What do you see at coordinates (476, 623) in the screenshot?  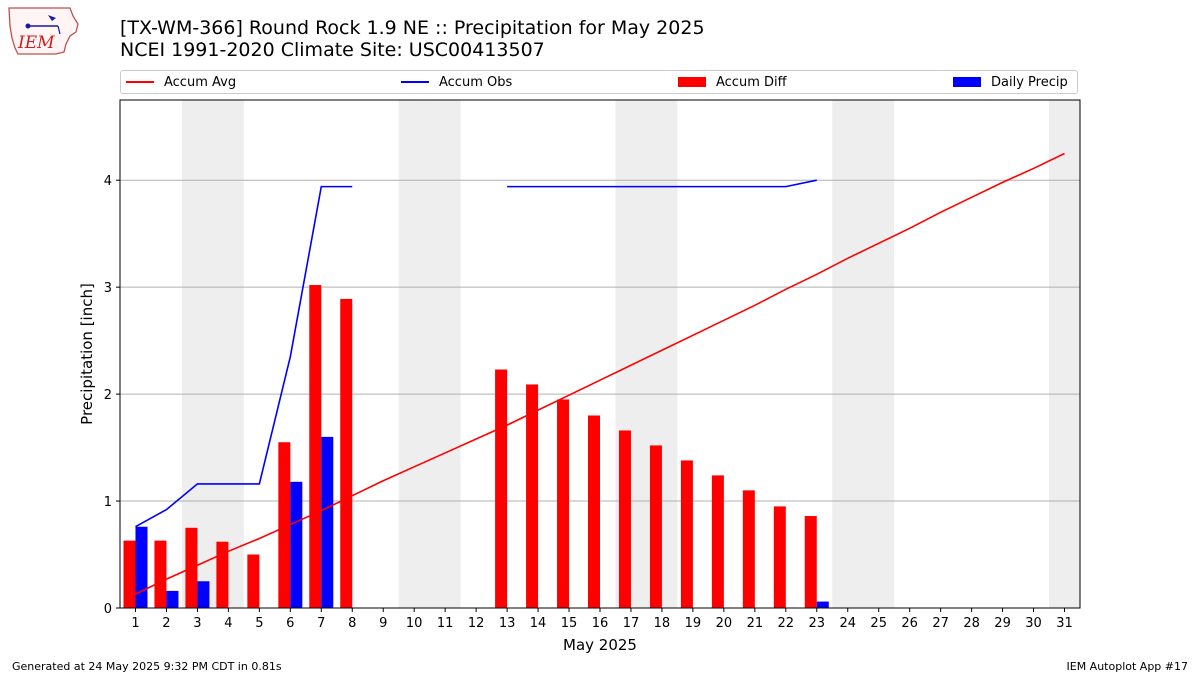 I see `x-tick-label: 12` at bounding box center [476, 623].